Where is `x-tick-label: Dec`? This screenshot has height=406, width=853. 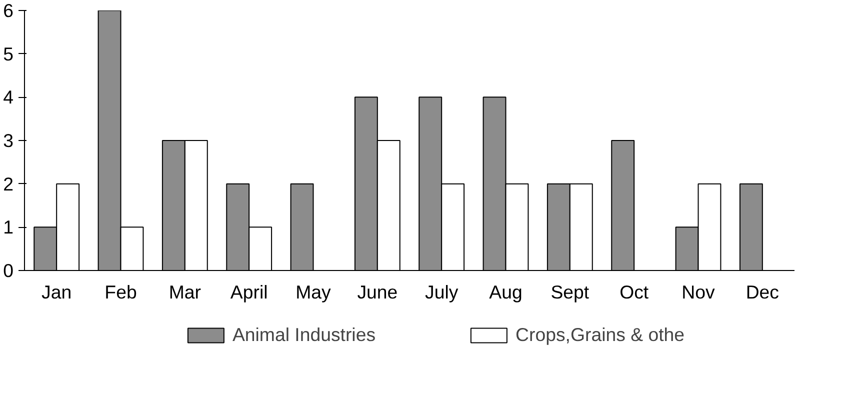 x-tick-label: Dec is located at coordinates (763, 292).